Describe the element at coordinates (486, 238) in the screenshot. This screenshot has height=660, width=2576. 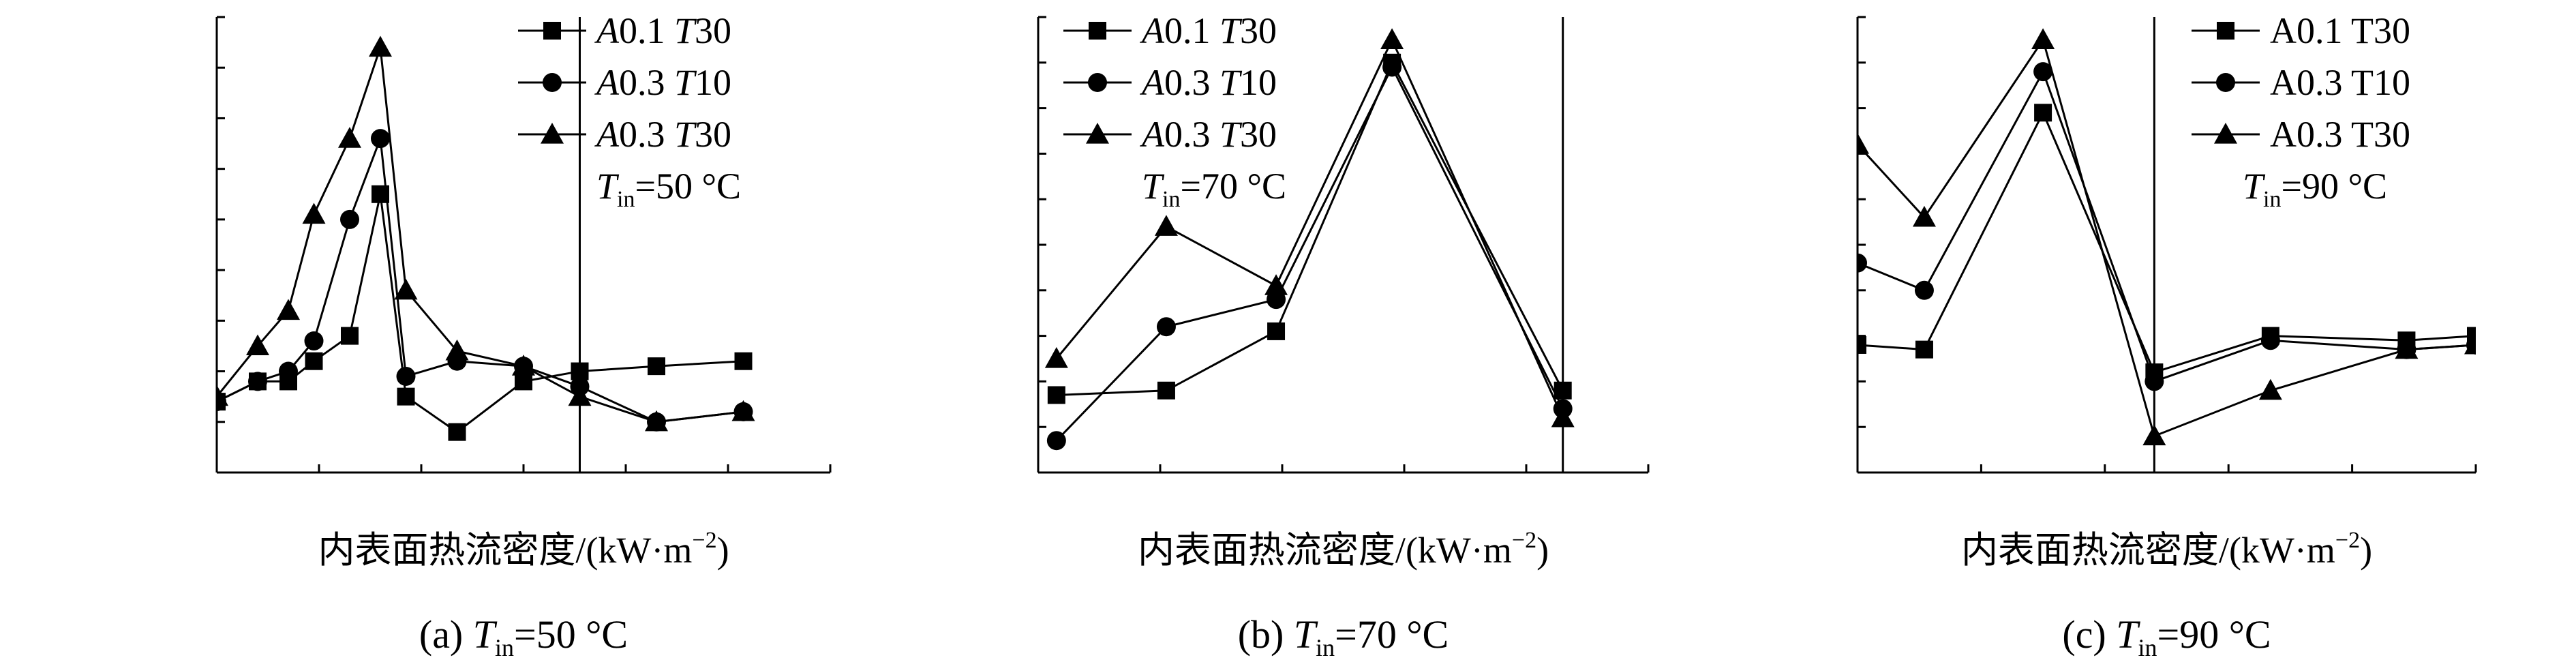
I see `plot-area-a` at that location.